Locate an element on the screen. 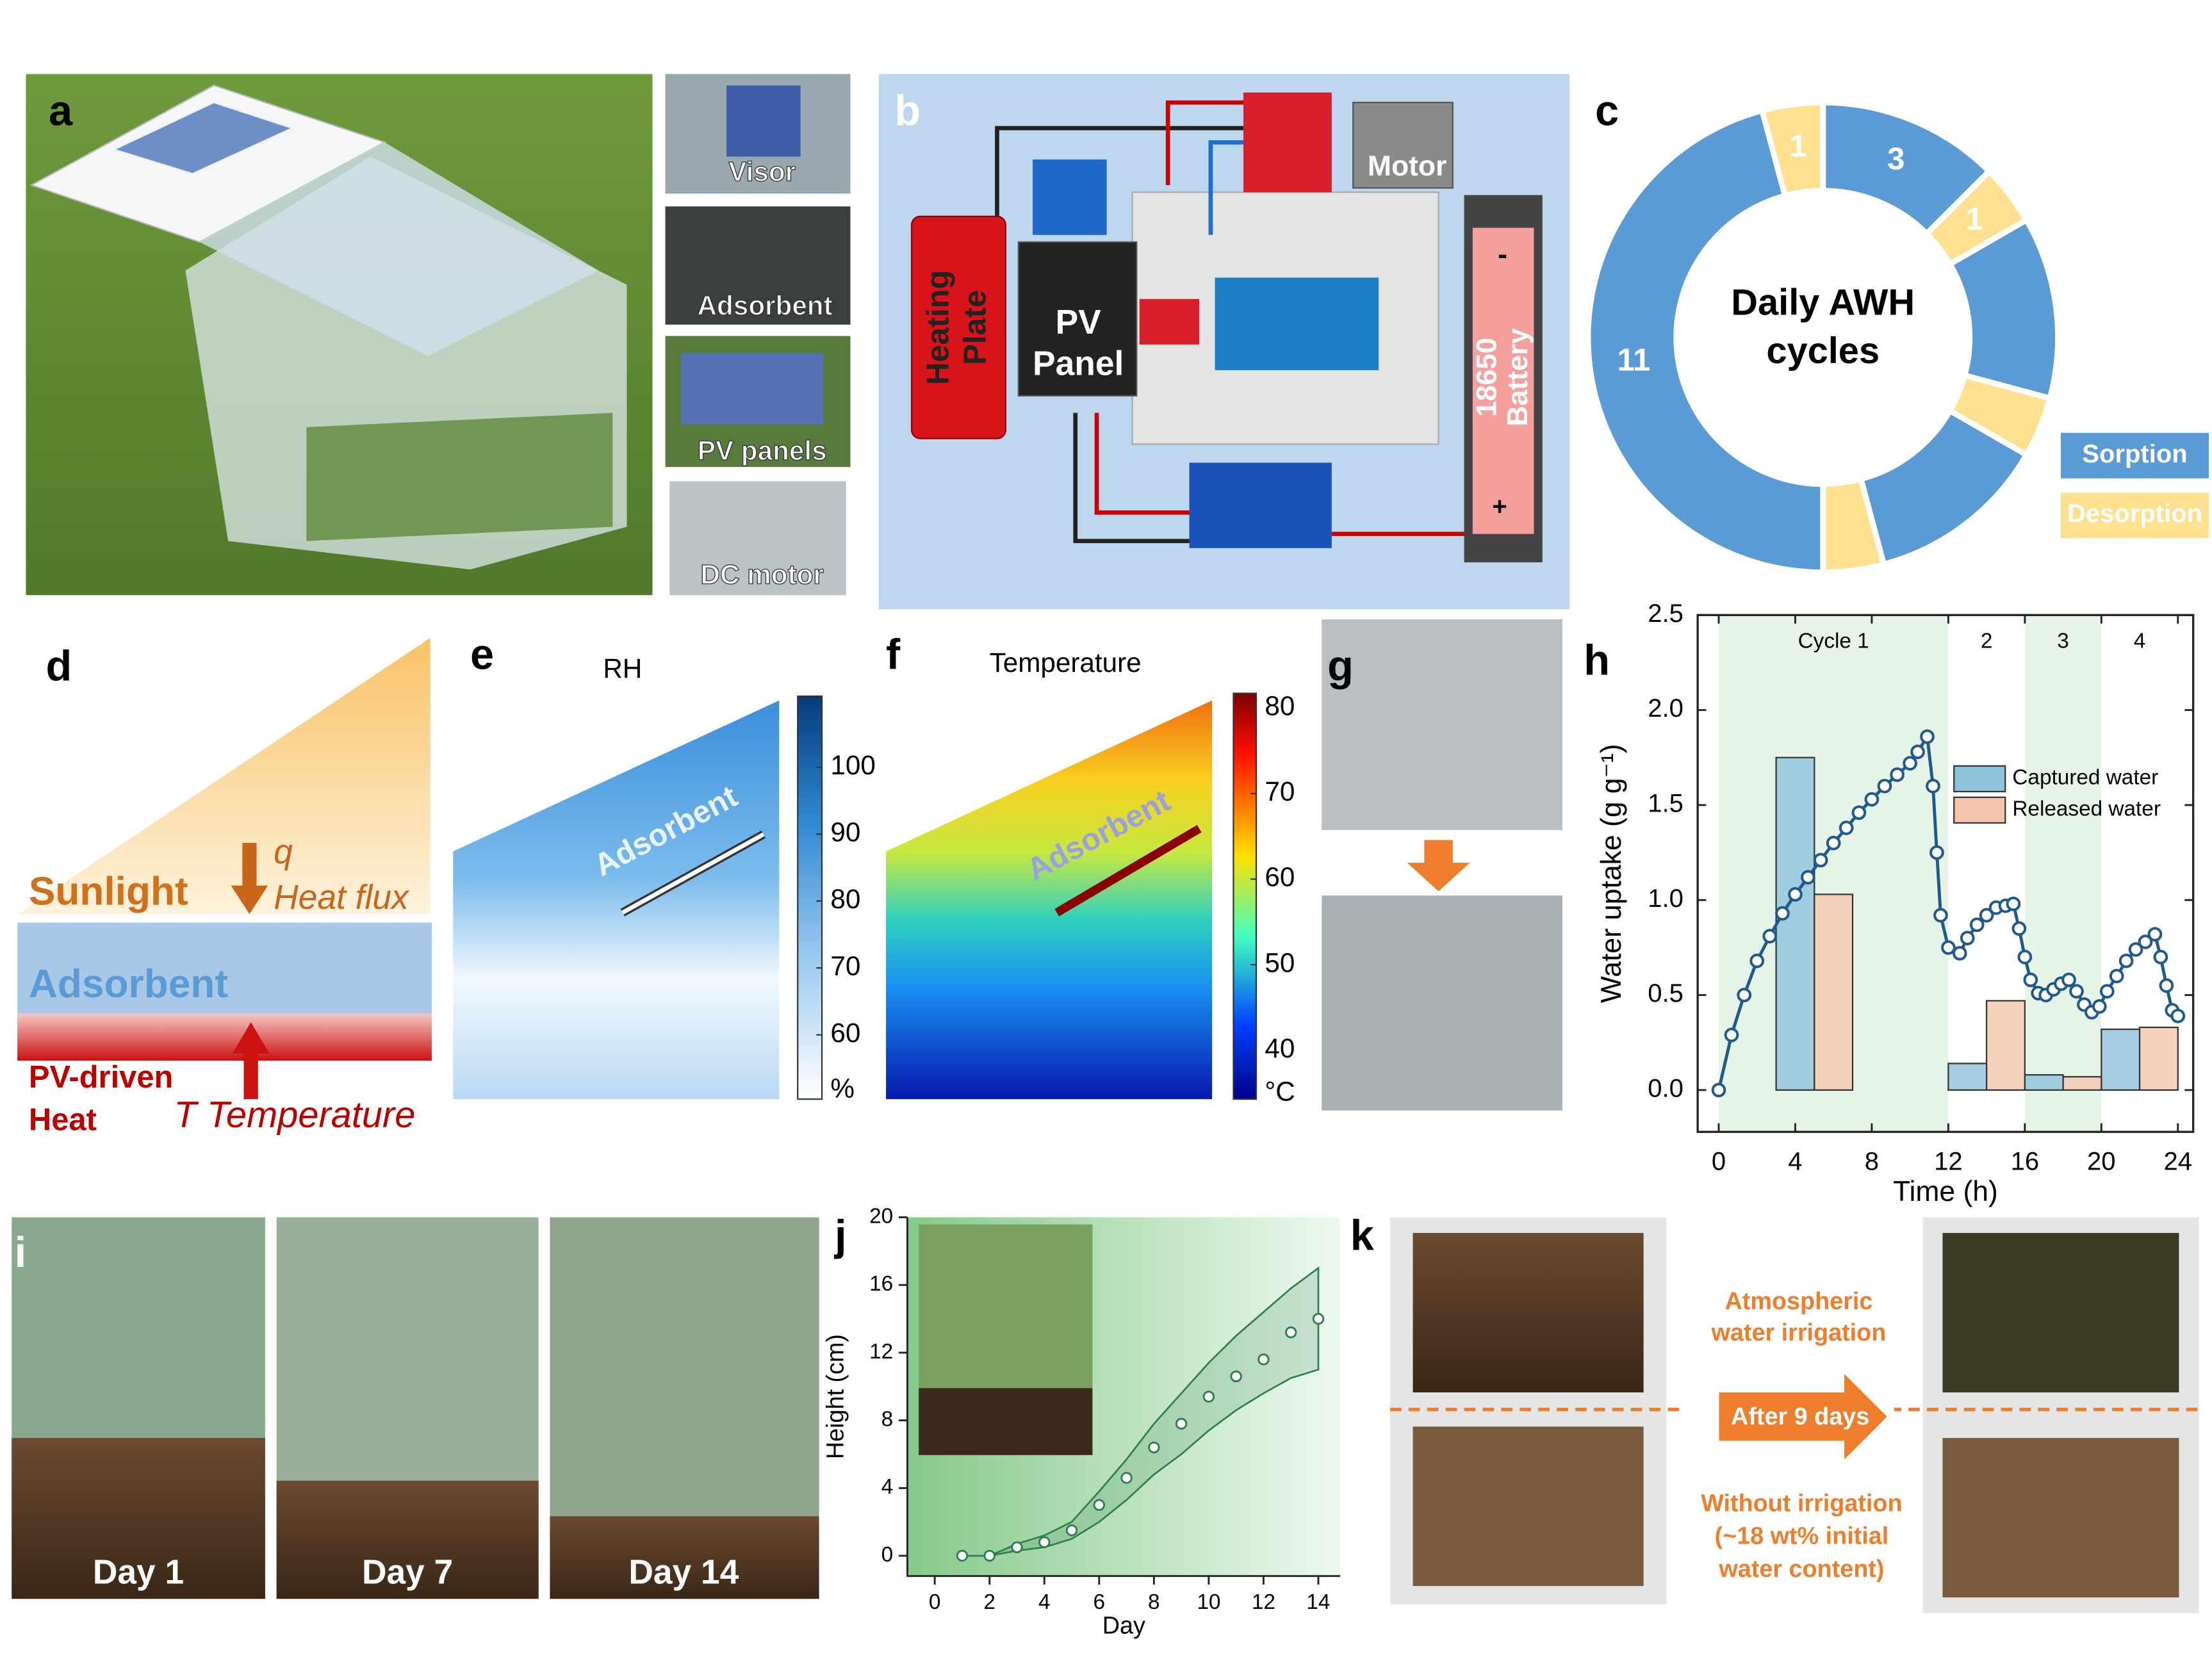  panel-label: d is located at coordinates (59, 666).